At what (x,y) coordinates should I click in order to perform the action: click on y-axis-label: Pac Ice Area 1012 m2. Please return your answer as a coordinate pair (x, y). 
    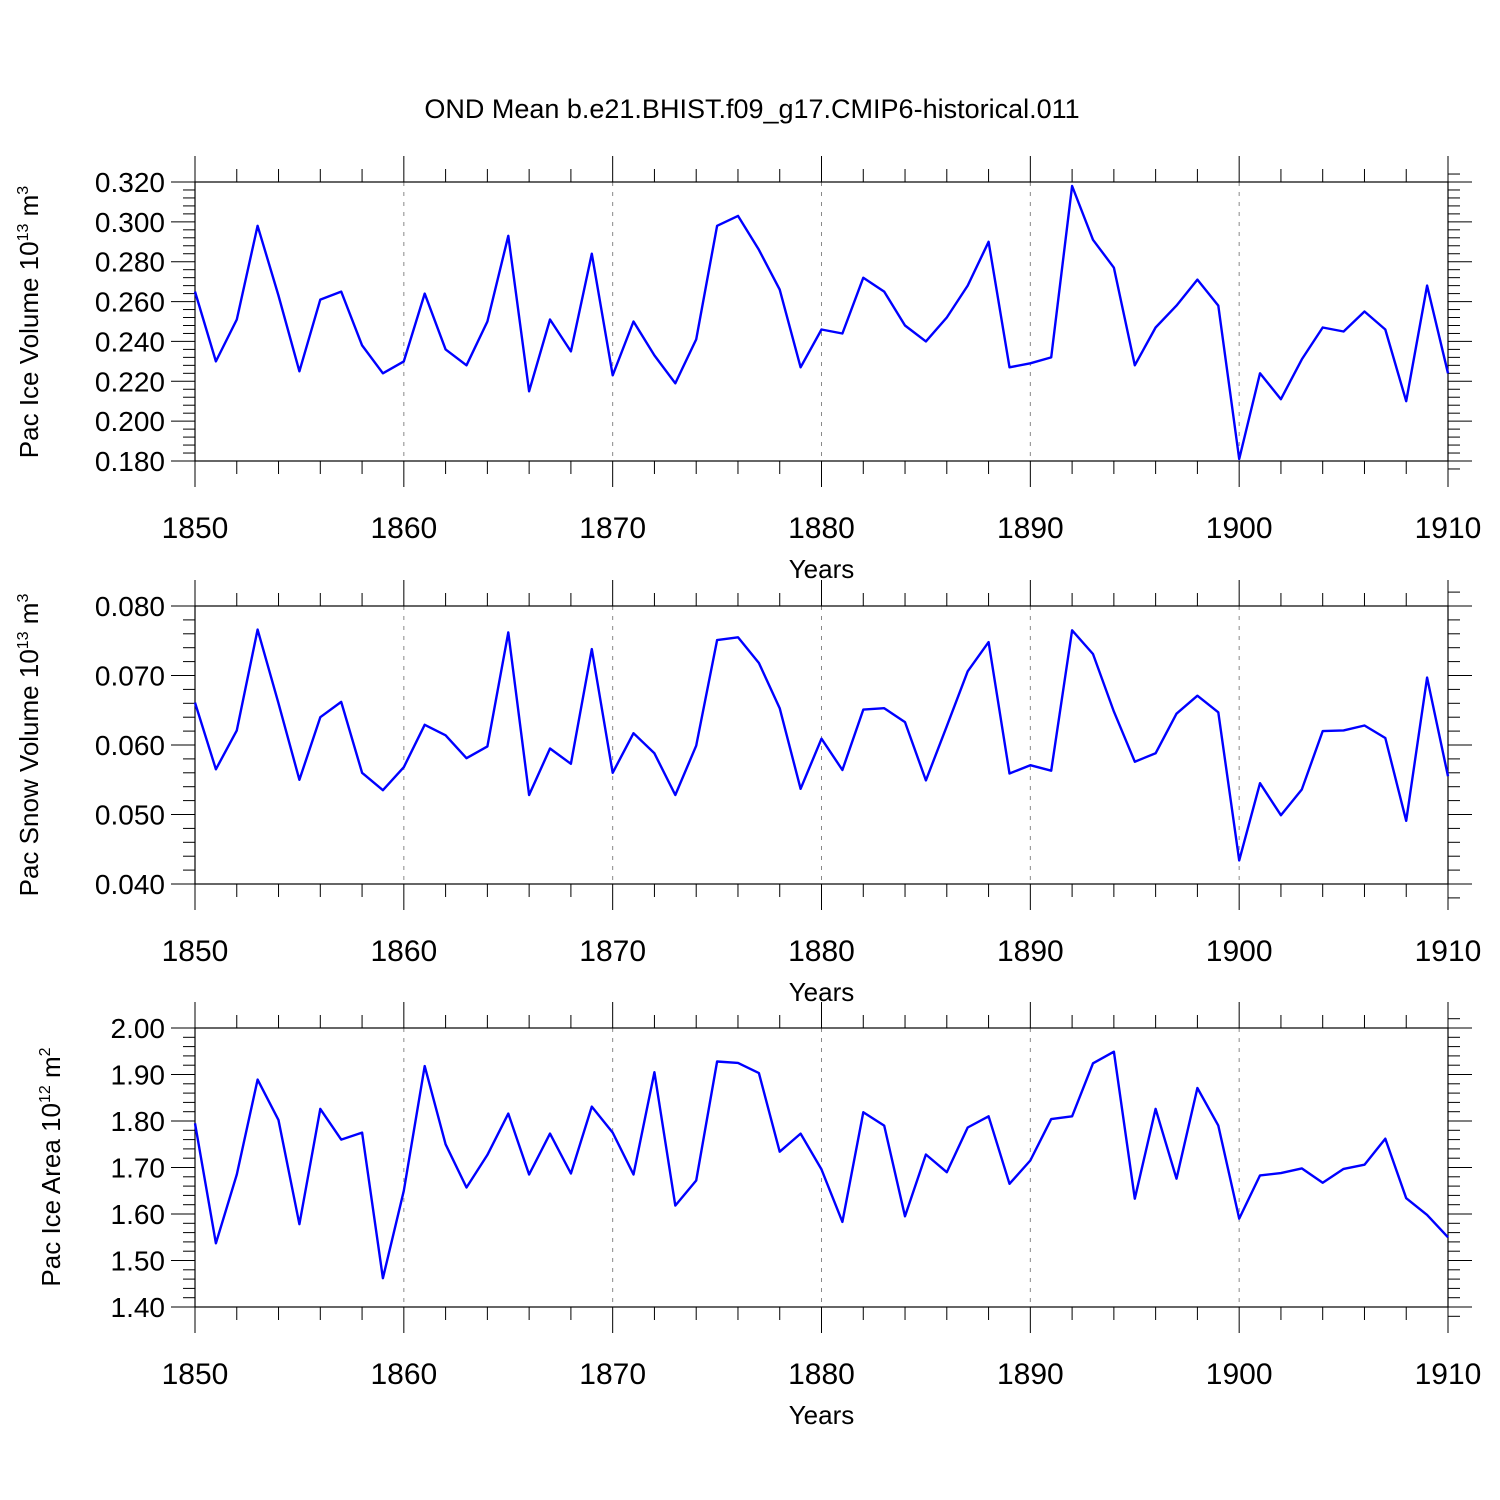
    Looking at the image, I should click on (51, 1166).